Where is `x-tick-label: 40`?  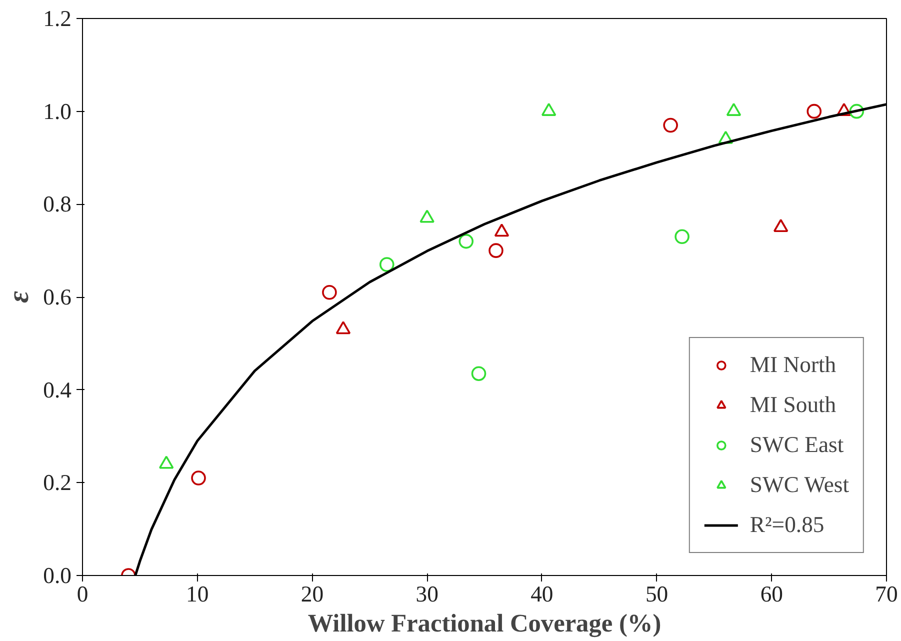
x-tick-label: 40 is located at coordinates (542, 594).